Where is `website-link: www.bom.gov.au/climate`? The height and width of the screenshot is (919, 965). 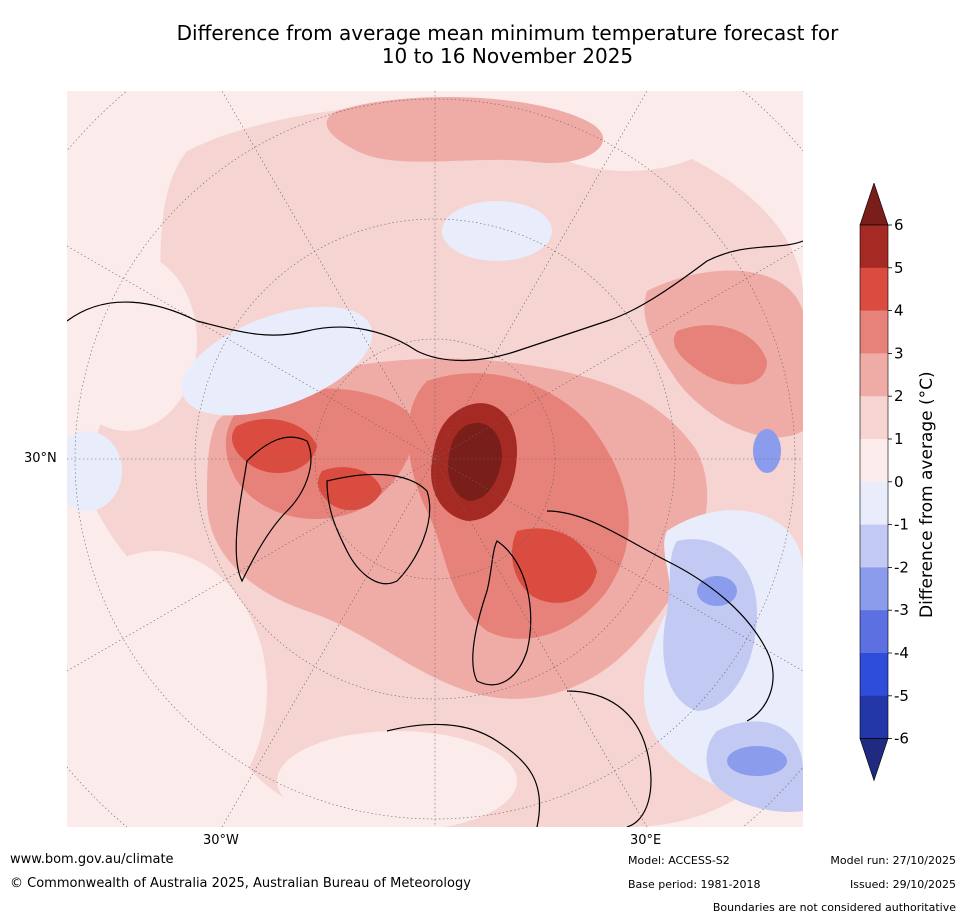
website-link: www.bom.gov.au/climate is located at coordinates (92, 859).